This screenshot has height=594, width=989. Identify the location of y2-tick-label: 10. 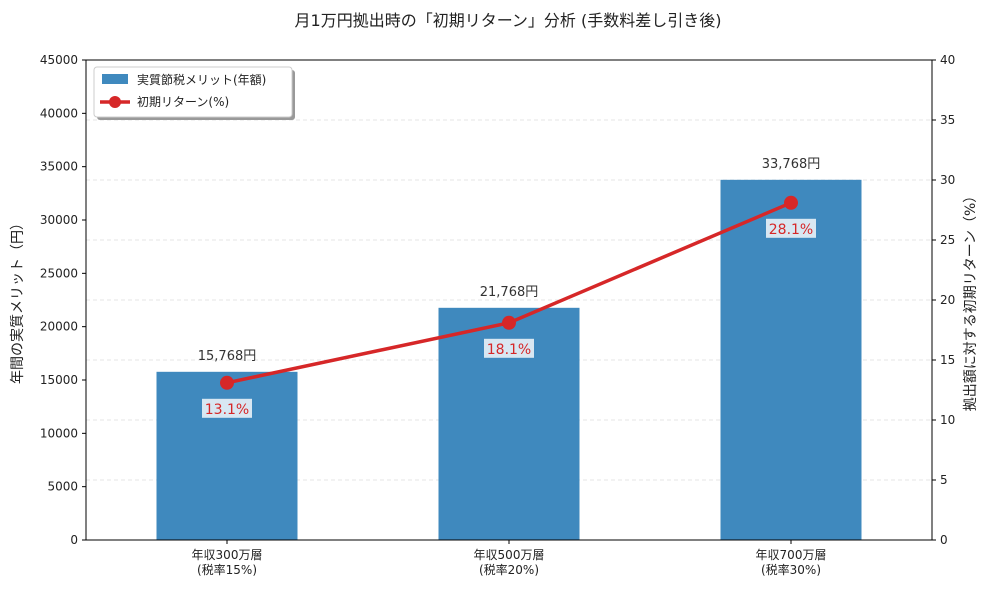
(947, 420).